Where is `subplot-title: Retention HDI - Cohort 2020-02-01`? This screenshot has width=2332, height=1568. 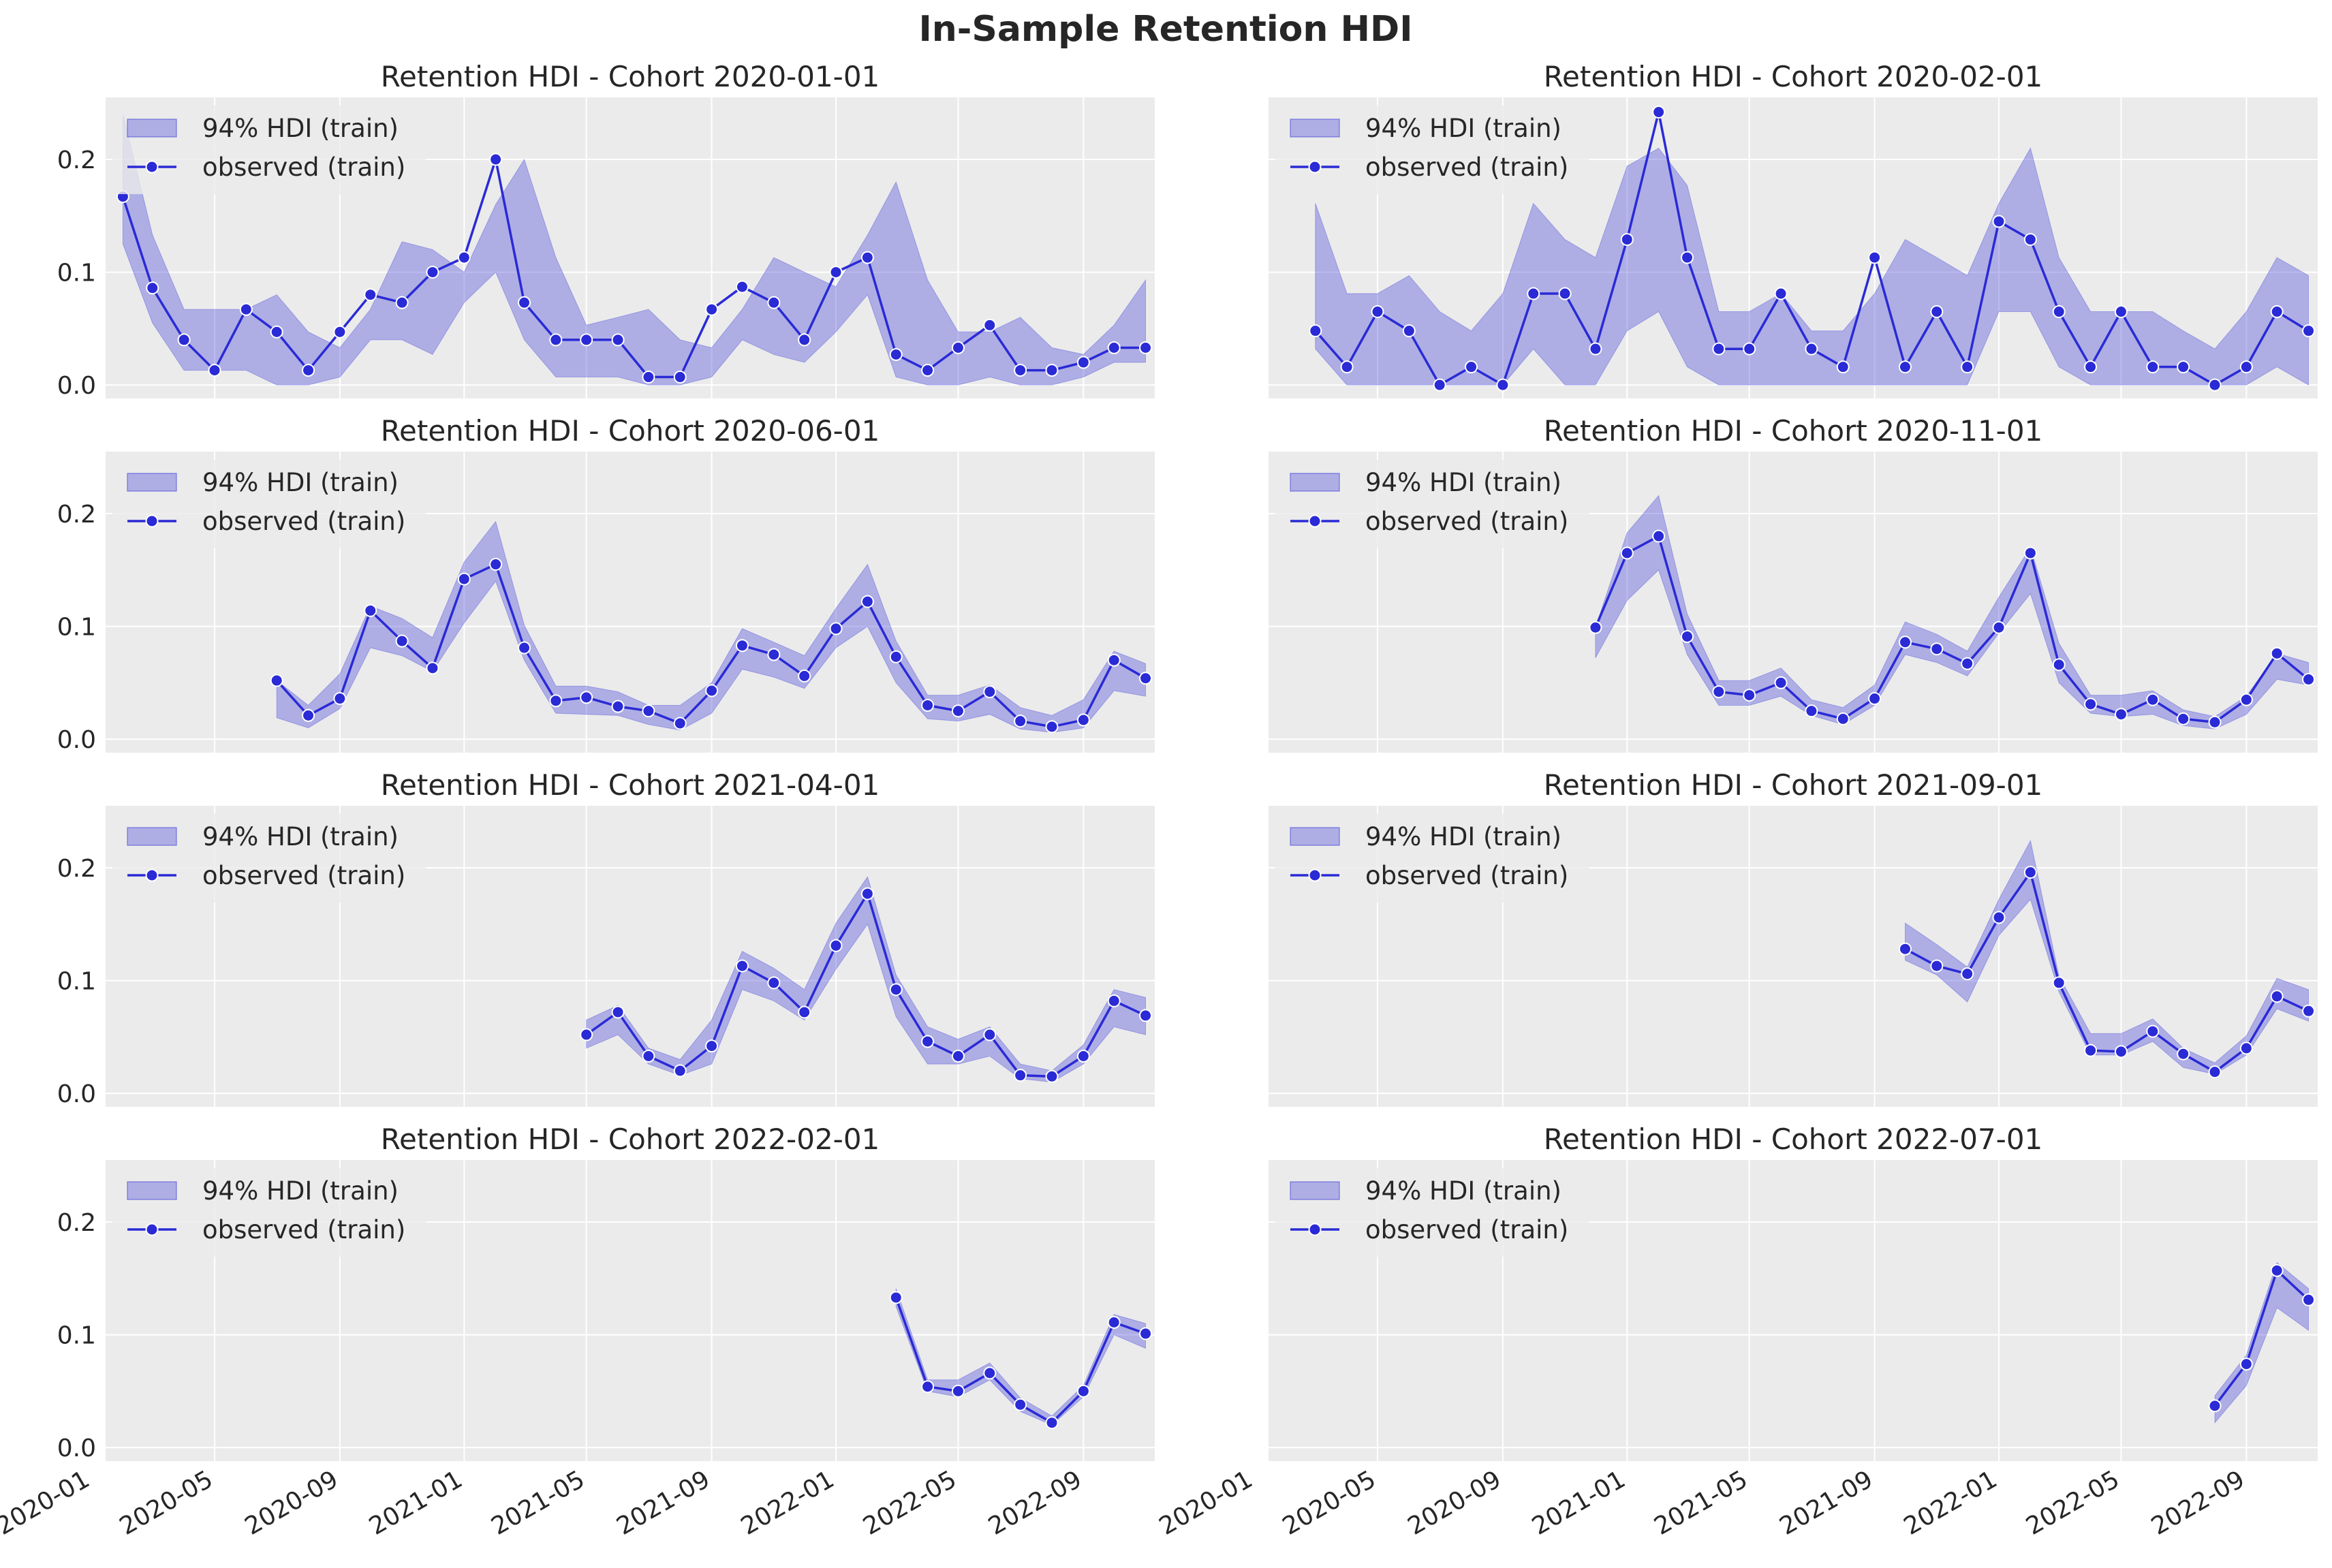
subplot-title: Retention HDI - Cohort 2020-02-01 is located at coordinates (1793, 76).